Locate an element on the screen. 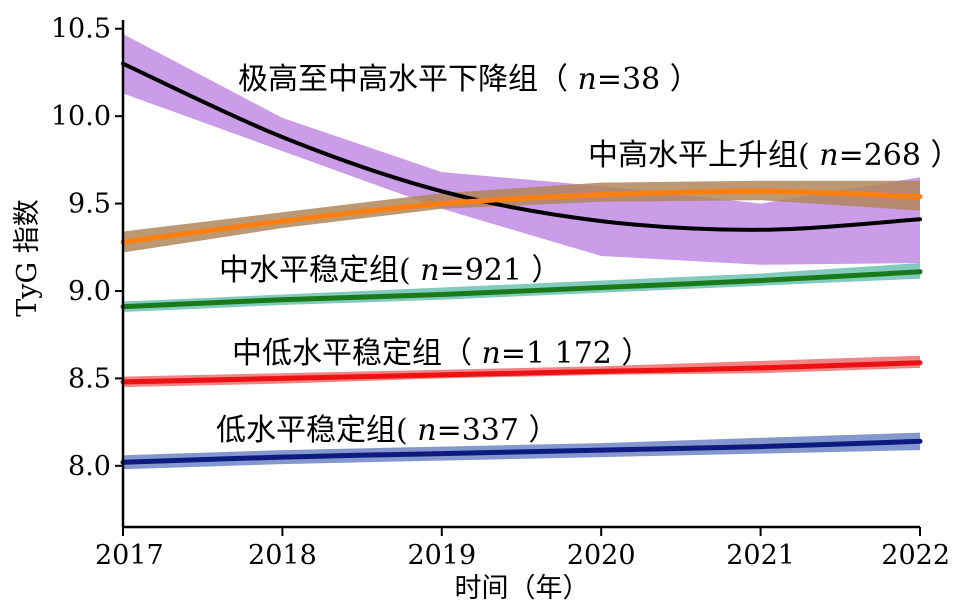 The width and height of the screenshot is (975, 611). y-tick-label: 9.5 is located at coordinates (89, 204).